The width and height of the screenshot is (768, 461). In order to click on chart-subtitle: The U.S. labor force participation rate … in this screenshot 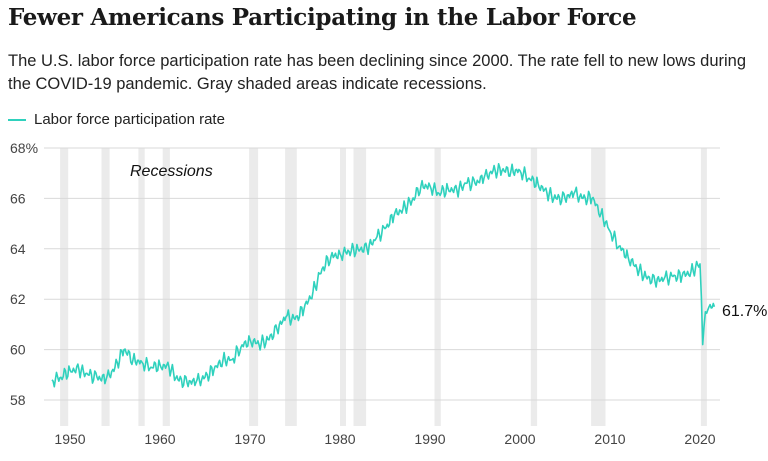, I will do `click(377, 72)`.